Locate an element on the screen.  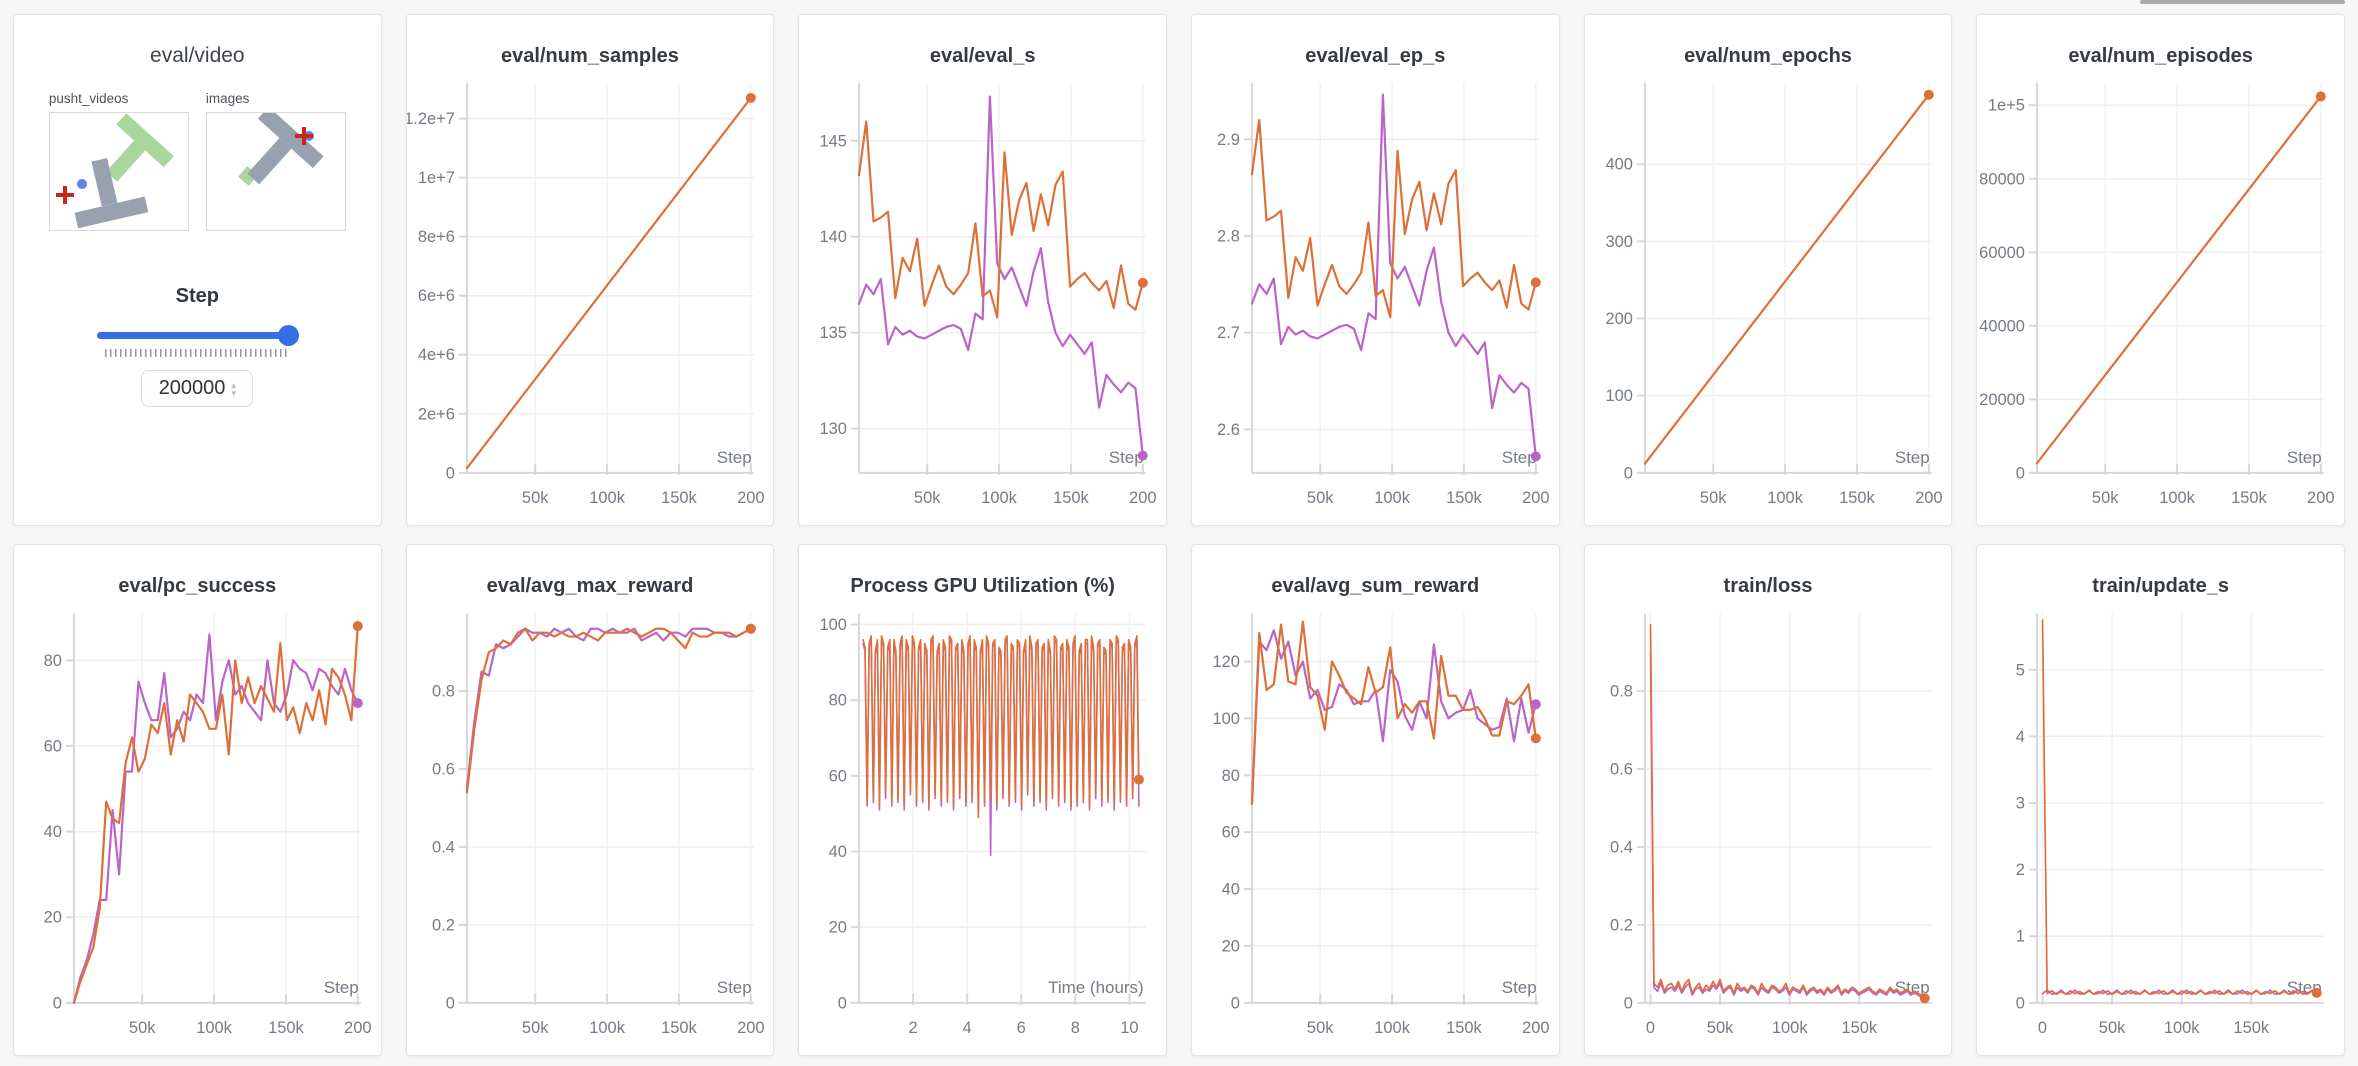
svg-text: 2e+6 is located at coordinates (436, 414).